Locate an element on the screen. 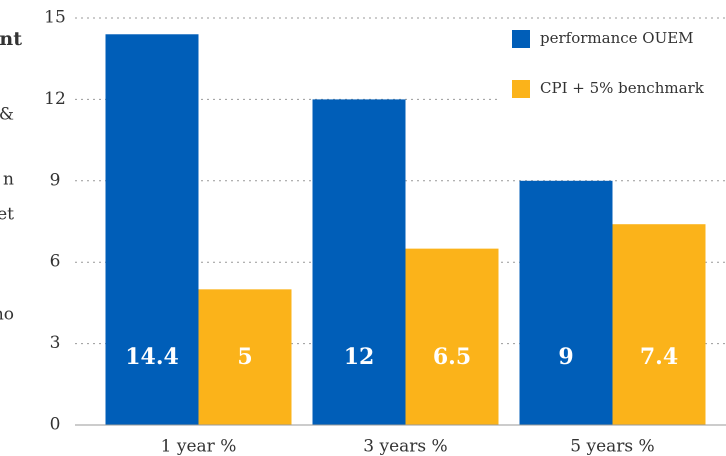 The image size is (726, 456). legend-label: CPI + 5% benchmark is located at coordinates (622, 88).